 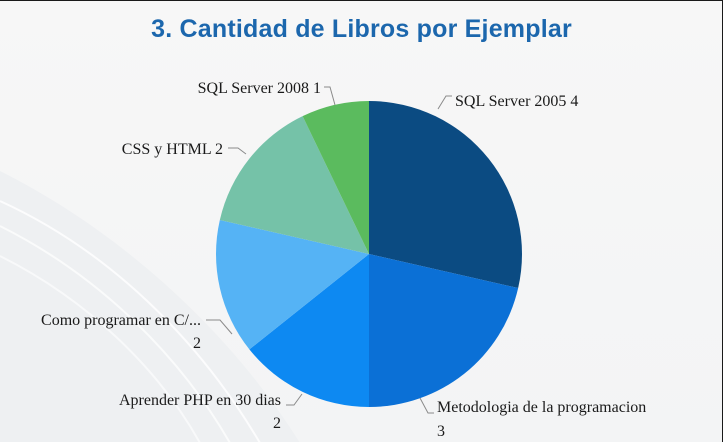 I want to click on slice-label: CSS y HTML 2, so click(x=172, y=149).